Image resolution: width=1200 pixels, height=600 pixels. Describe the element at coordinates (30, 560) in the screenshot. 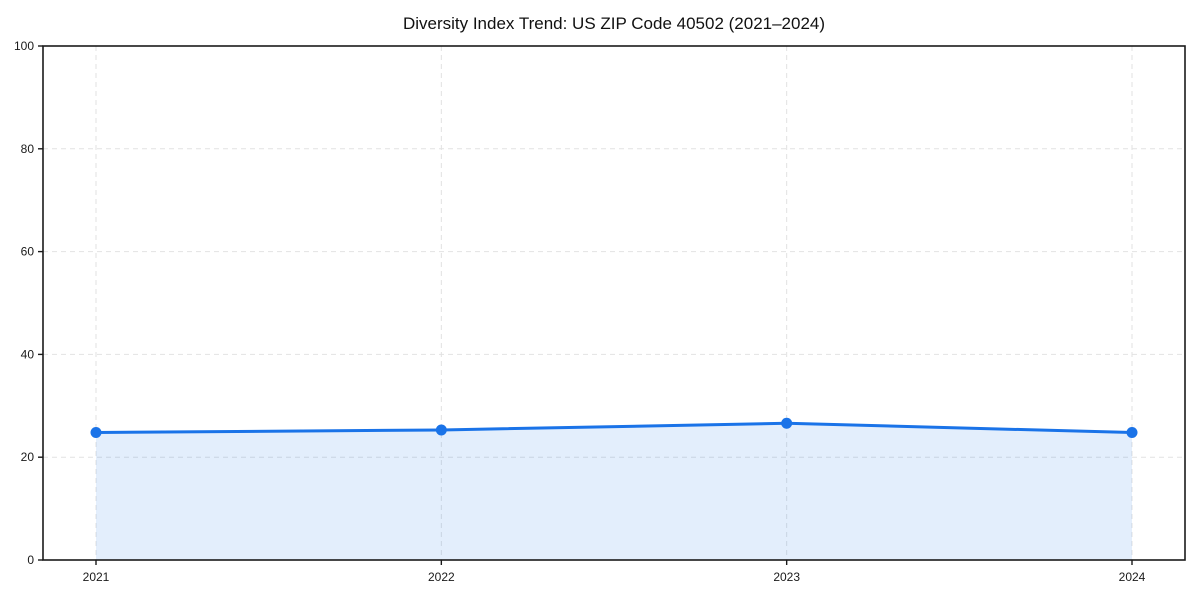

I see `y-tick-label: 0` at that location.